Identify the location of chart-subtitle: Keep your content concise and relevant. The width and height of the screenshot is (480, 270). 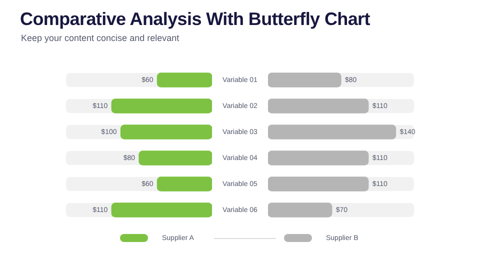
(100, 38).